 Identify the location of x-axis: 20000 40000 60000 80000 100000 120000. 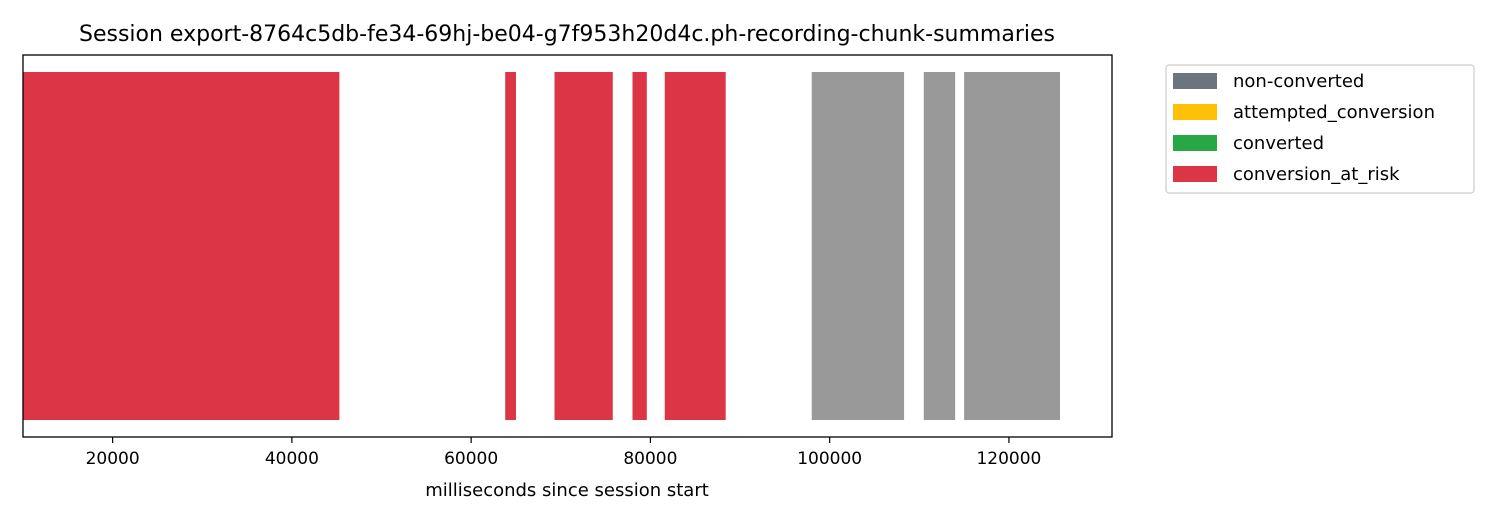
(563, 453).